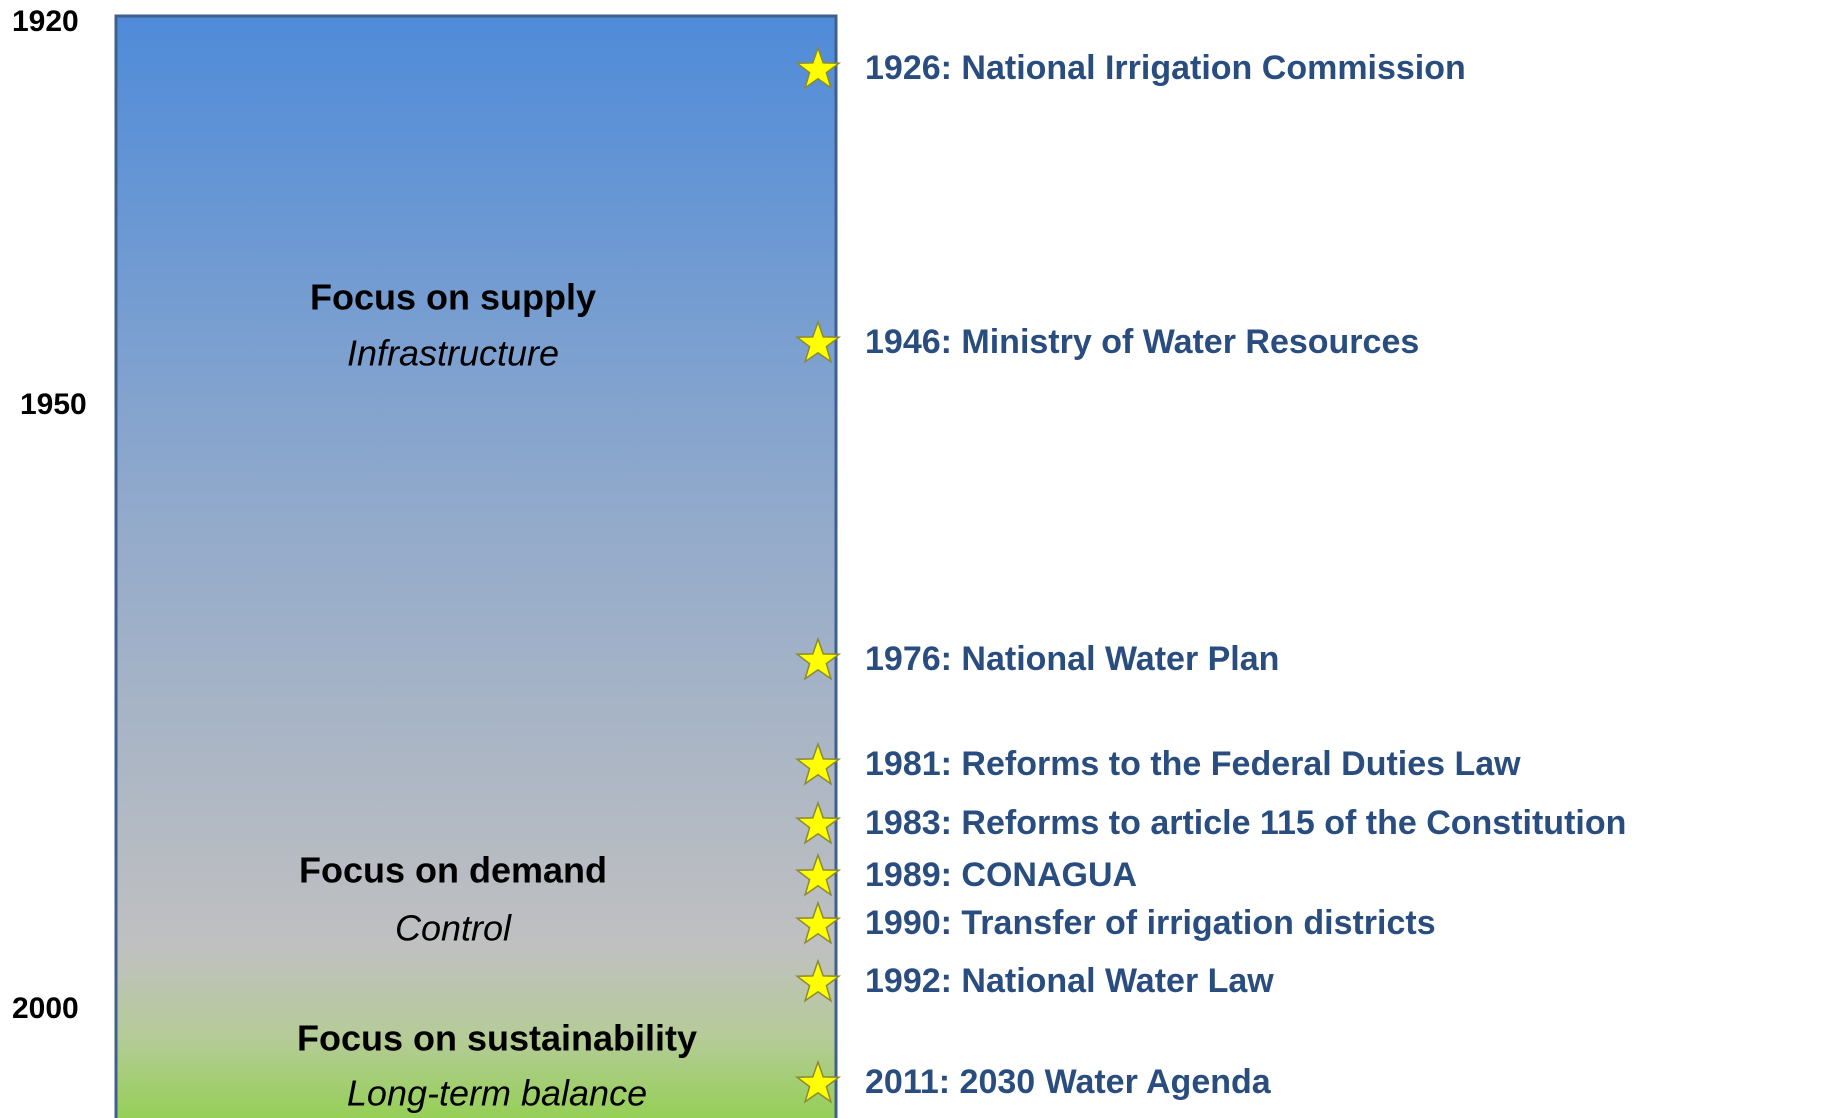  I want to click on event: 1989: CONAGUA, so click(966, 875).